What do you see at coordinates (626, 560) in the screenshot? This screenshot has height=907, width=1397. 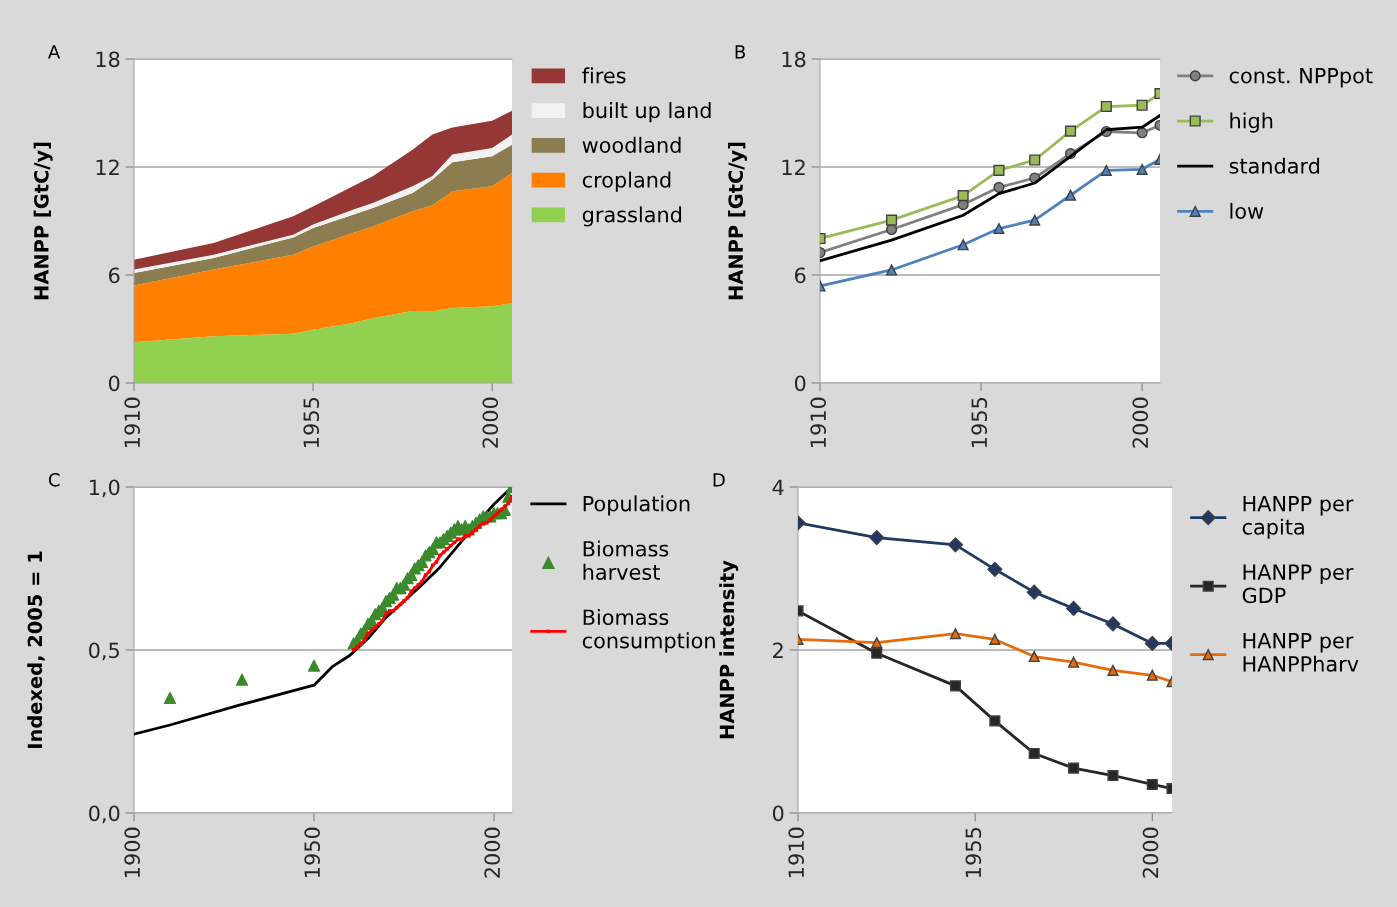 I see `legend-label: Biomass harvest` at bounding box center [626, 560].